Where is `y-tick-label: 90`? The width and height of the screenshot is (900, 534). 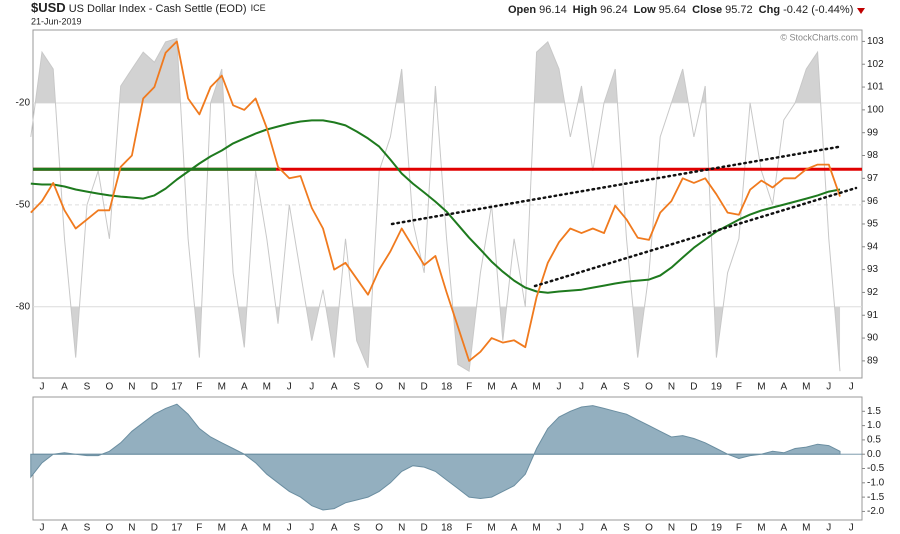
y-tick-label: 90 is located at coordinates (873, 338).